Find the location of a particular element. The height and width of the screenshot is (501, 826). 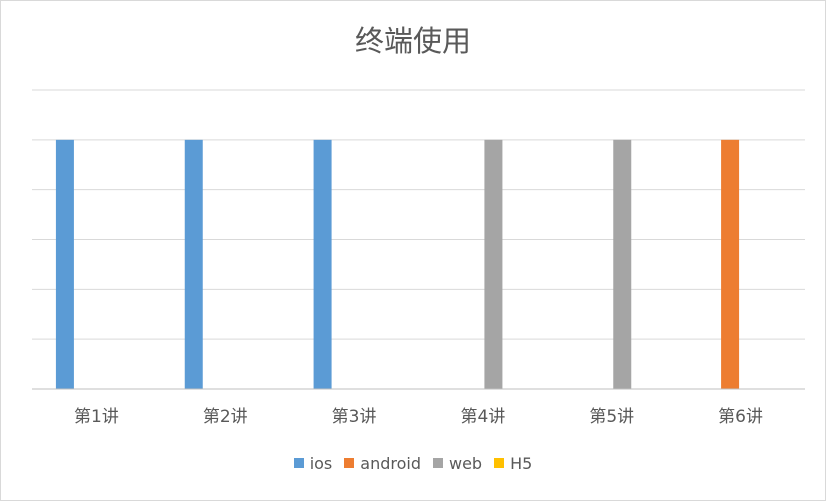

legend-item-android: android is located at coordinates (382, 463).